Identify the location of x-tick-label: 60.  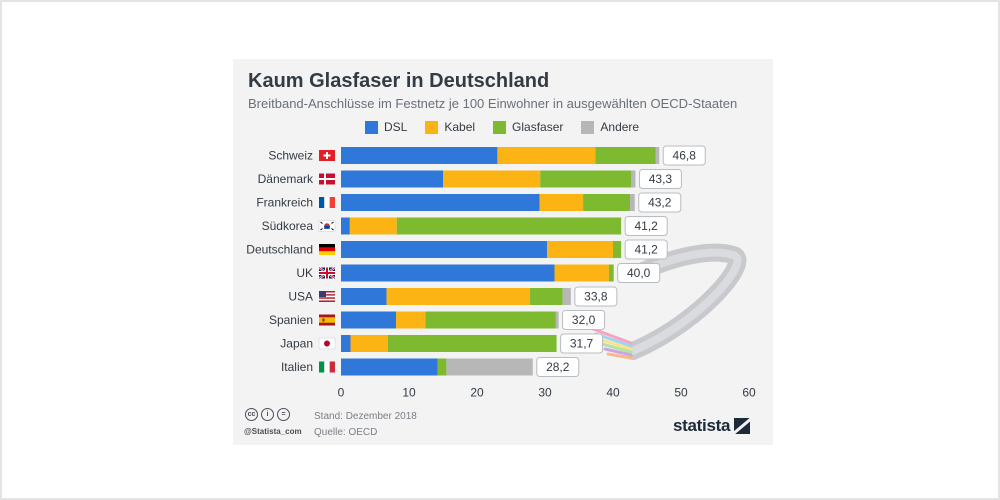
(749, 393).